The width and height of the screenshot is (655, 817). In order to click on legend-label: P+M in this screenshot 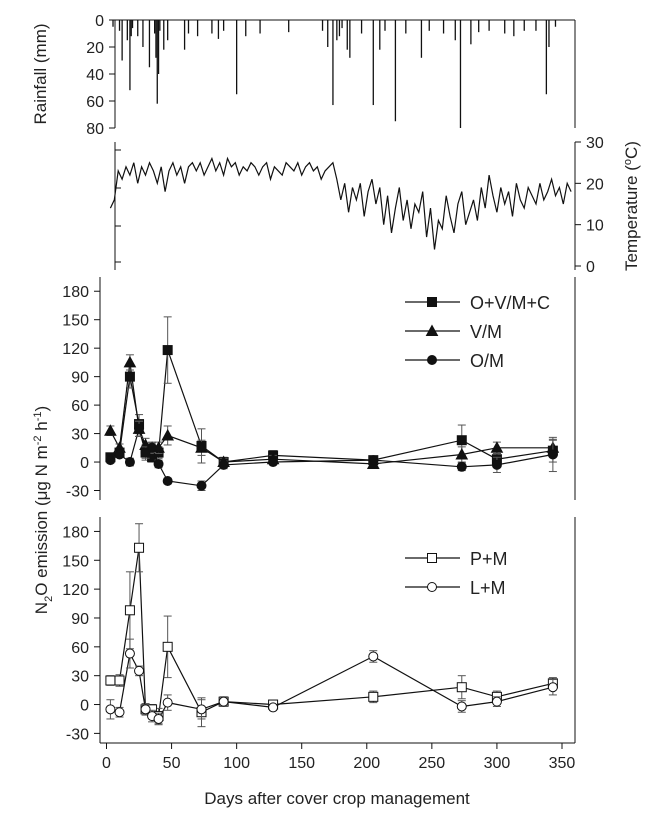, I will do `click(489, 559)`.